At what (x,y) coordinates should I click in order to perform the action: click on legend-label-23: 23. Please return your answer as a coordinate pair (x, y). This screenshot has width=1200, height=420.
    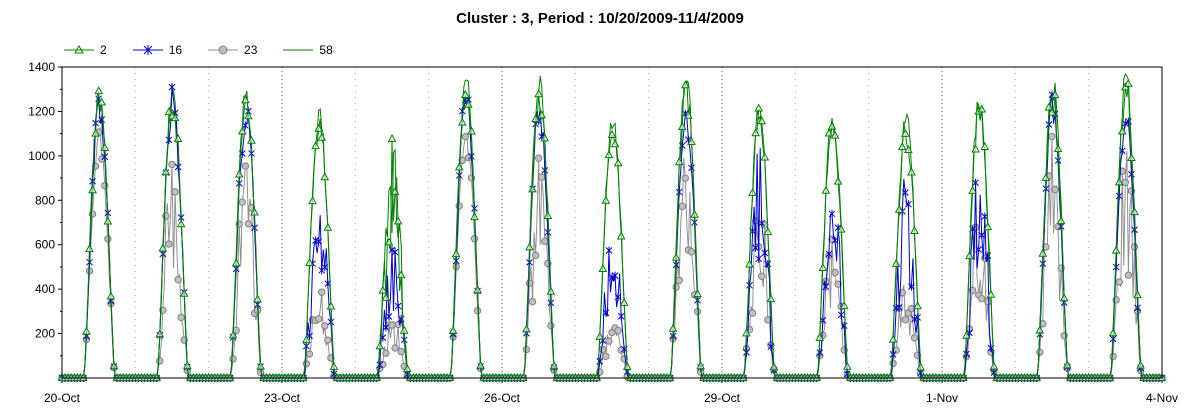
    Looking at the image, I should click on (251, 50).